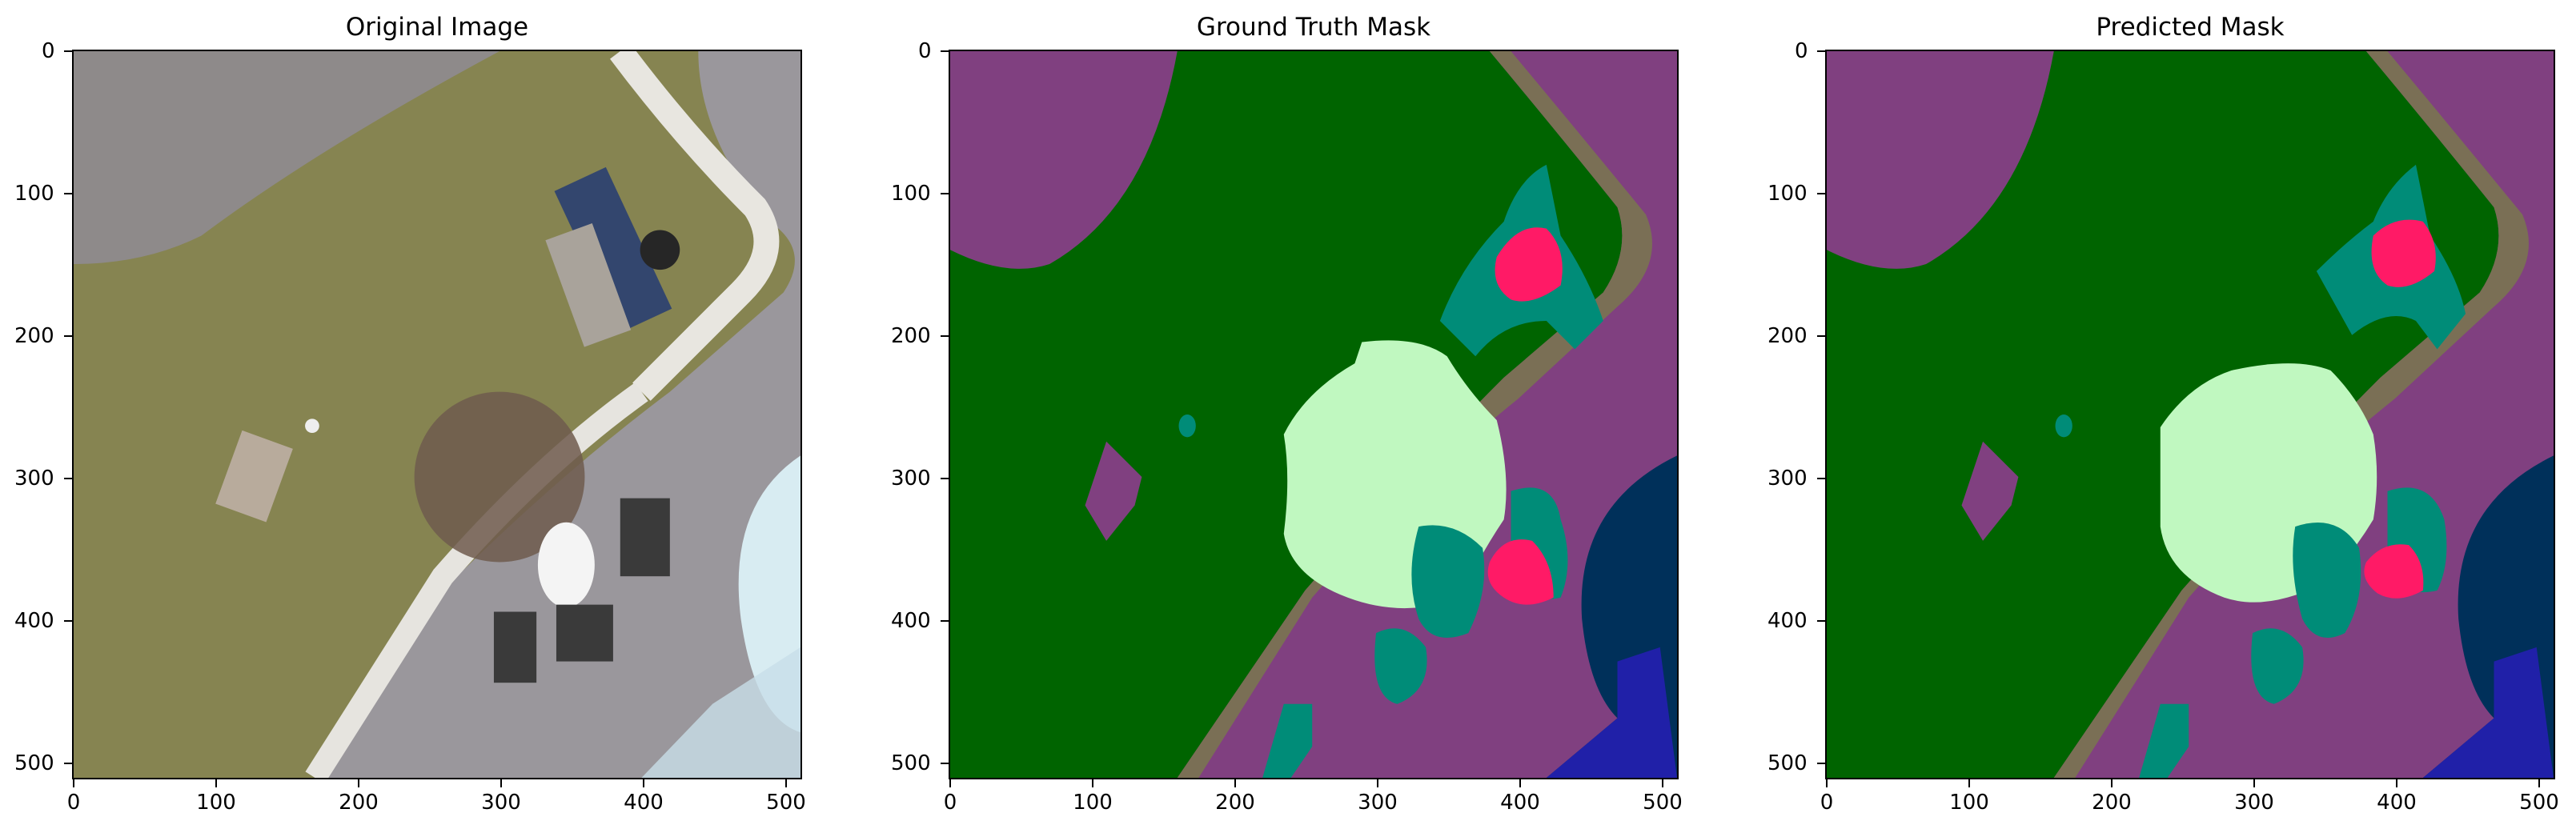  Describe the element at coordinates (437, 27) in the screenshot. I see `panel-title: Original Image` at that location.